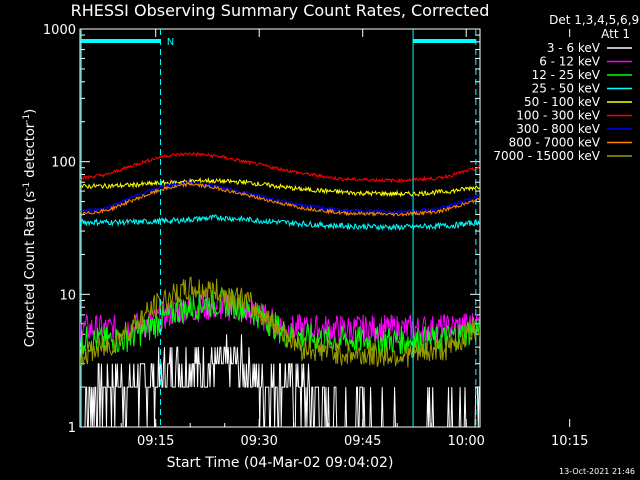  I want to click on y-tick-label-3: 1000, so click(59, 30).